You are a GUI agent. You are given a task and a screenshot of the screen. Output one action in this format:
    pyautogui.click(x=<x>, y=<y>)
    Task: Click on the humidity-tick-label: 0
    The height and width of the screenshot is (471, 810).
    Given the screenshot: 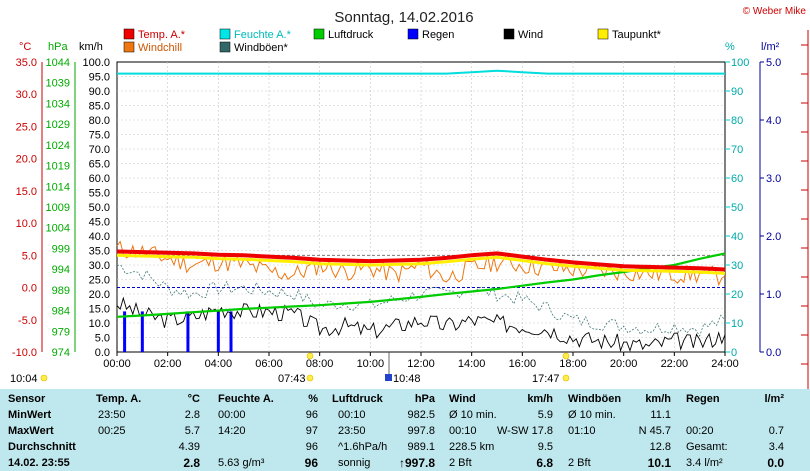 What is the action you would take?
    pyautogui.click(x=734, y=353)
    